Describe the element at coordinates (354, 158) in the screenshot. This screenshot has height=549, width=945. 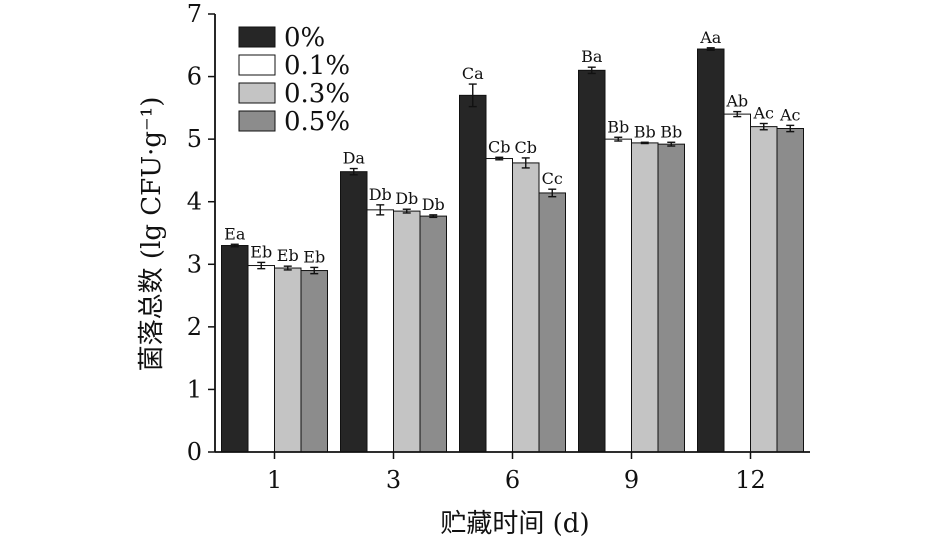
I see `significance-label: Da` at that location.